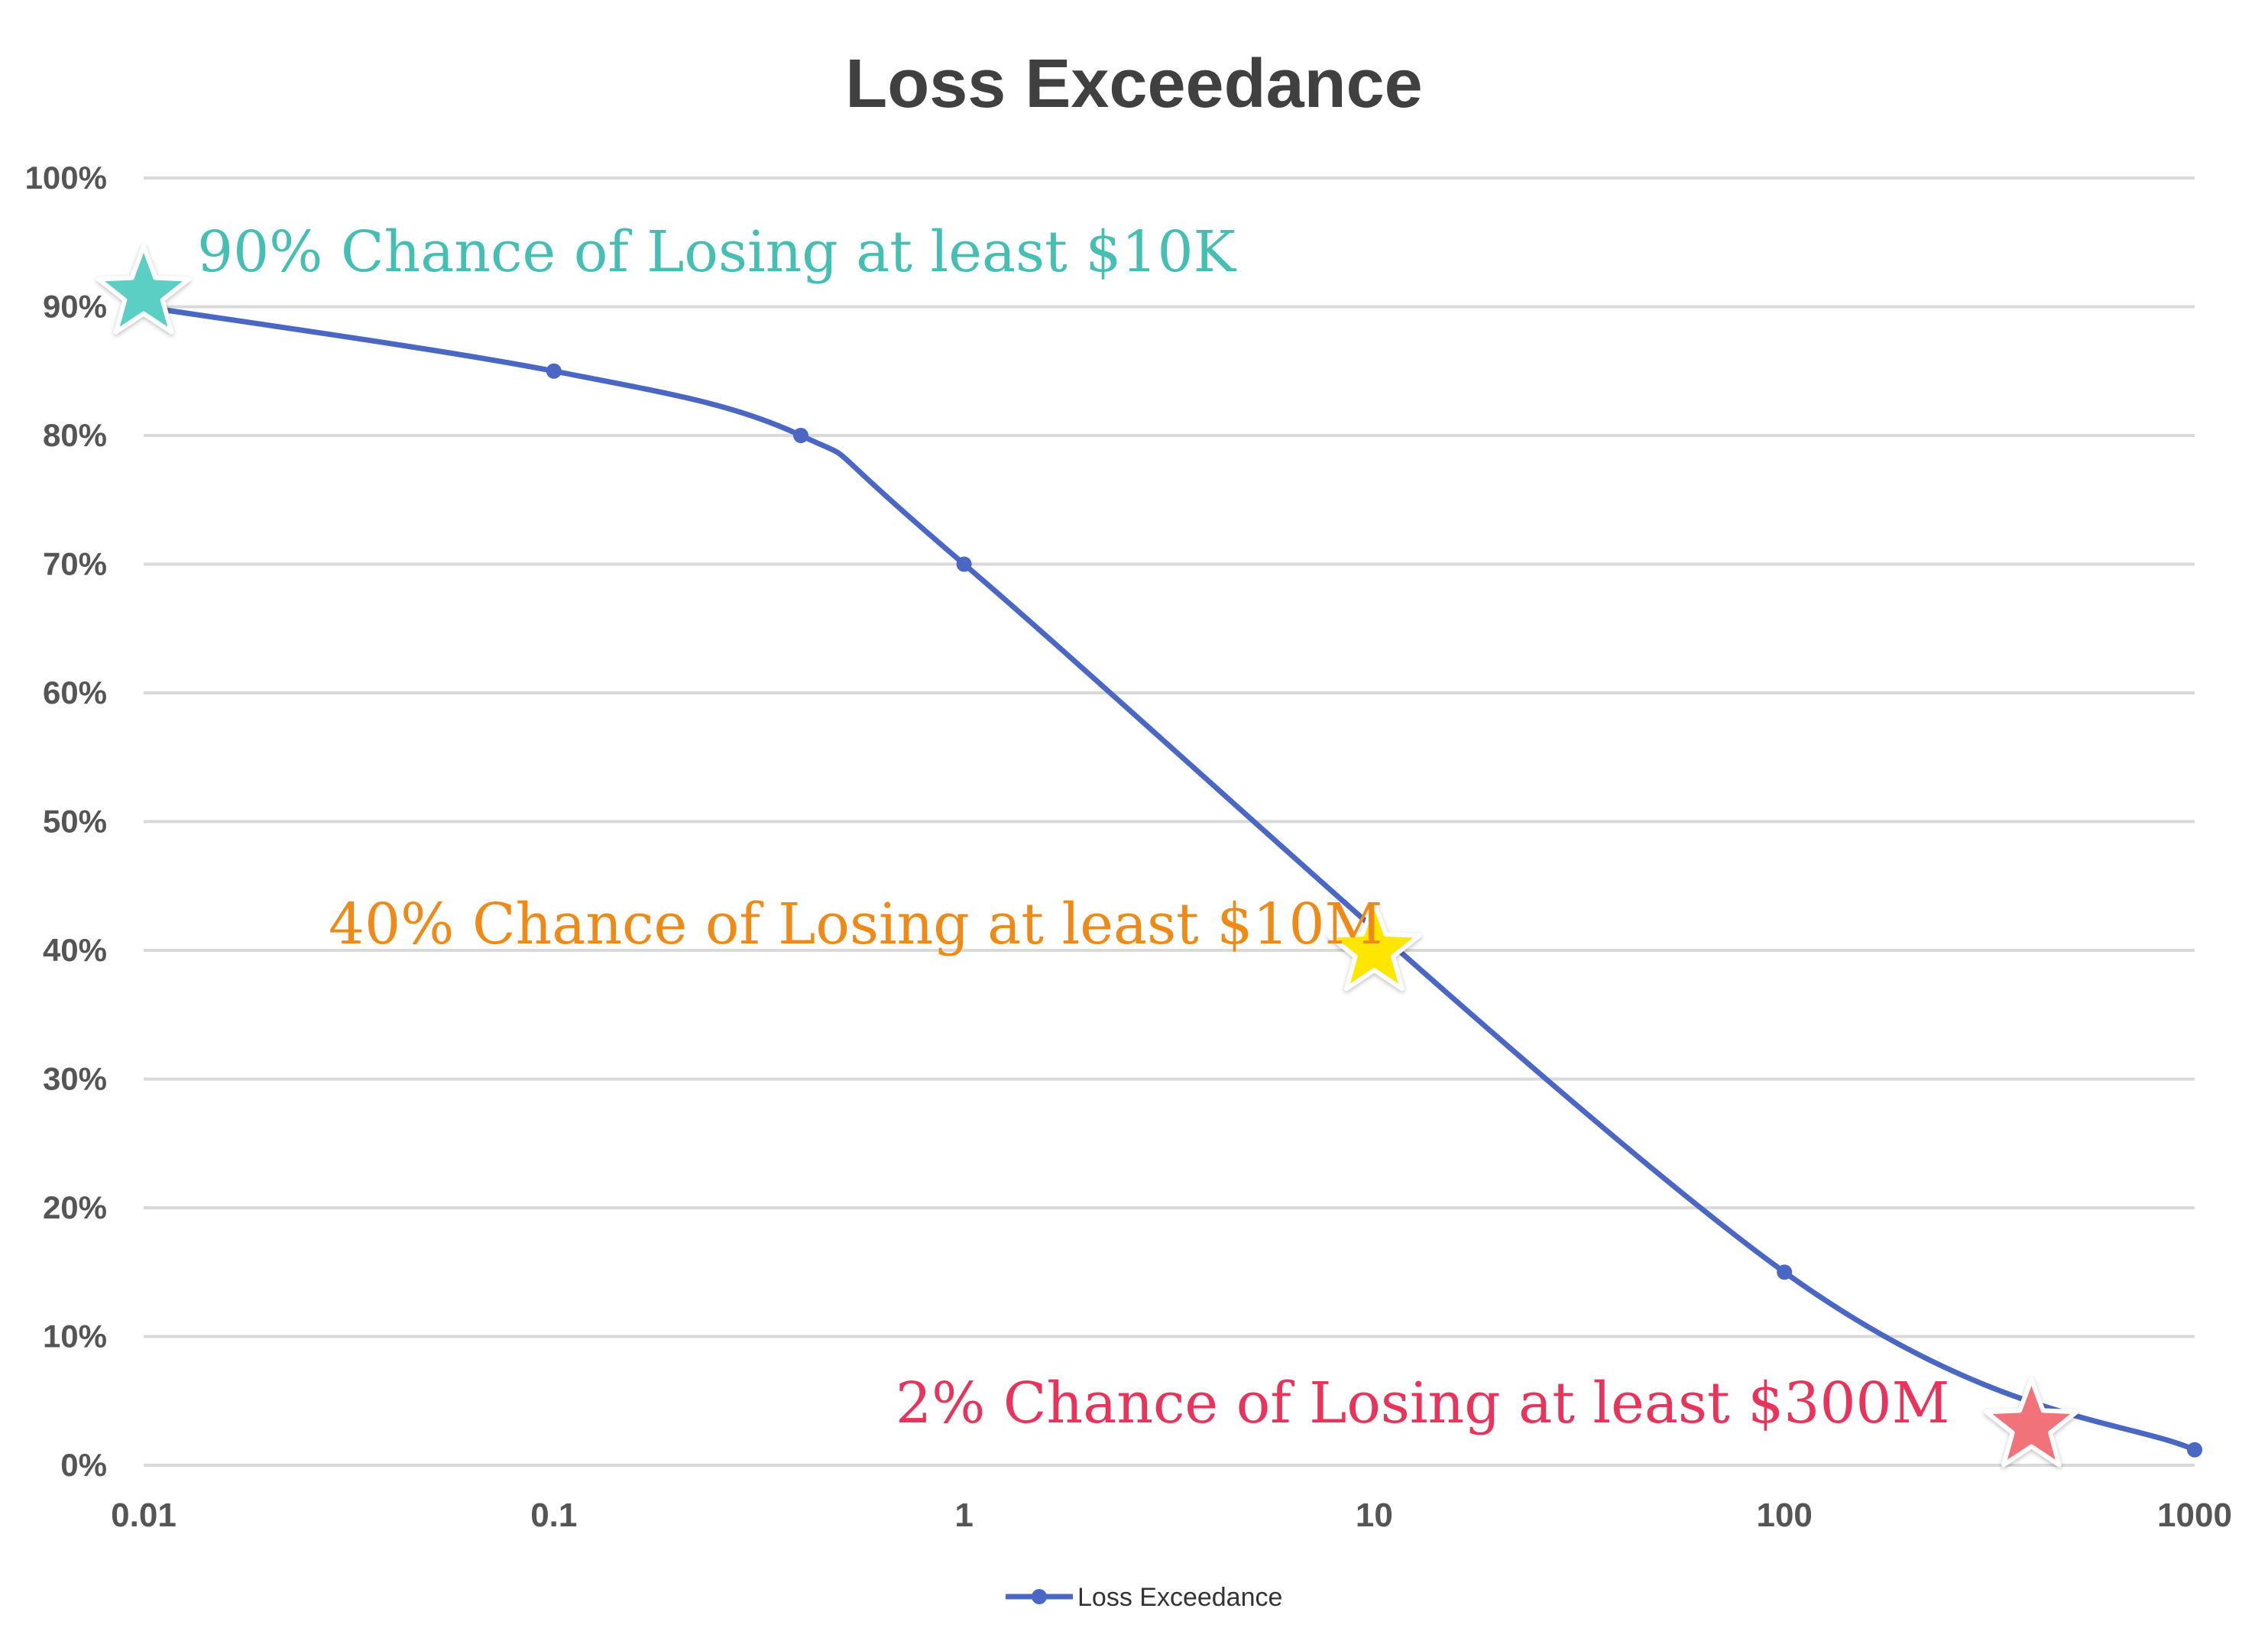  I want to click on y-tick-label: 10%, so click(75, 1336).